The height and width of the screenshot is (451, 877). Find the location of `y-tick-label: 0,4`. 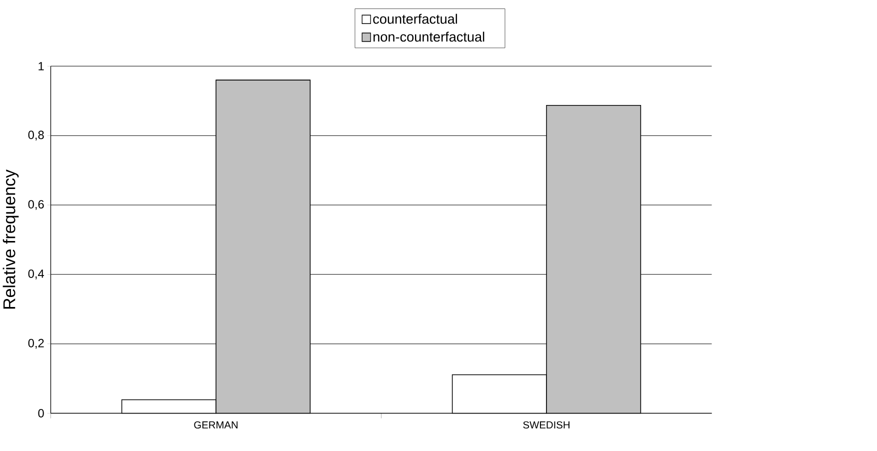

y-tick-label: 0,4 is located at coordinates (36, 274).